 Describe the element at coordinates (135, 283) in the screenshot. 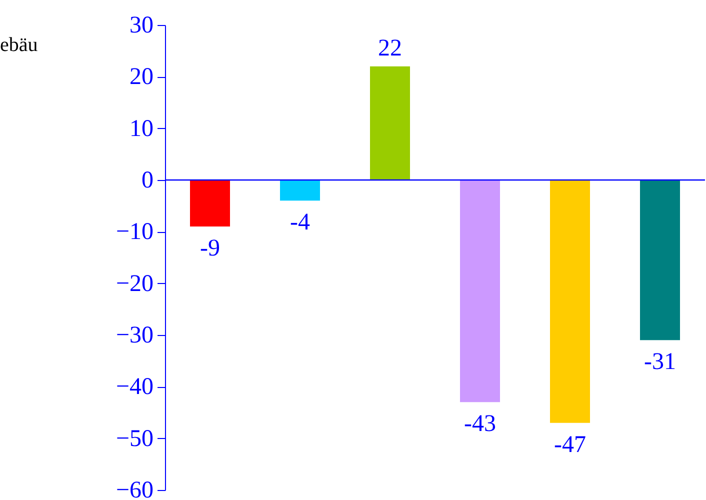

I see `y-tick-label: −20` at that location.